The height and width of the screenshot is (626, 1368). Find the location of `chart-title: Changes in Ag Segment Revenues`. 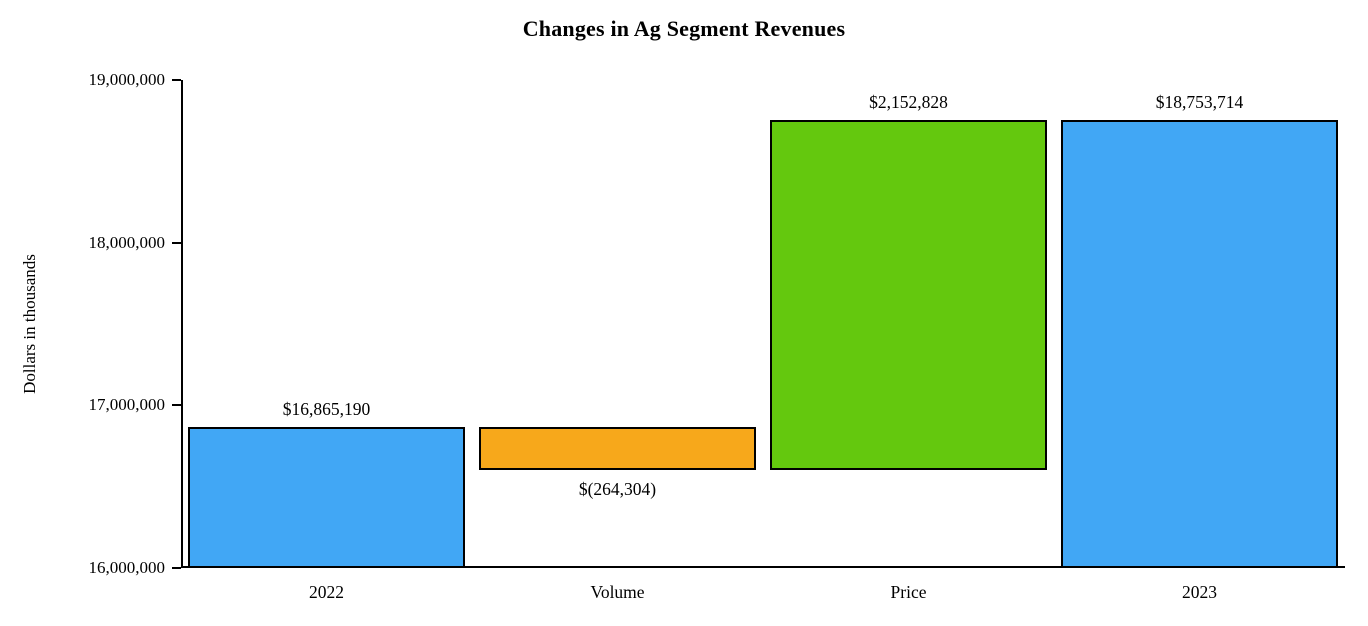

chart-title: Changes in Ag Segment Revenues is located at coordinates (684, 28).